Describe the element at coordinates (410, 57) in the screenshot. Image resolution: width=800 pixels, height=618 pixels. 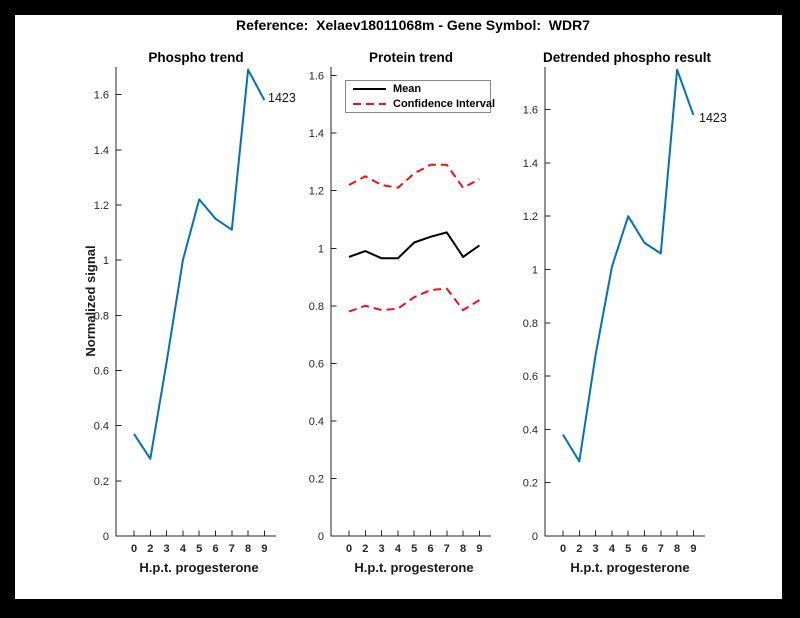
I see `subplot-title-protein: Protein trend` at that location.